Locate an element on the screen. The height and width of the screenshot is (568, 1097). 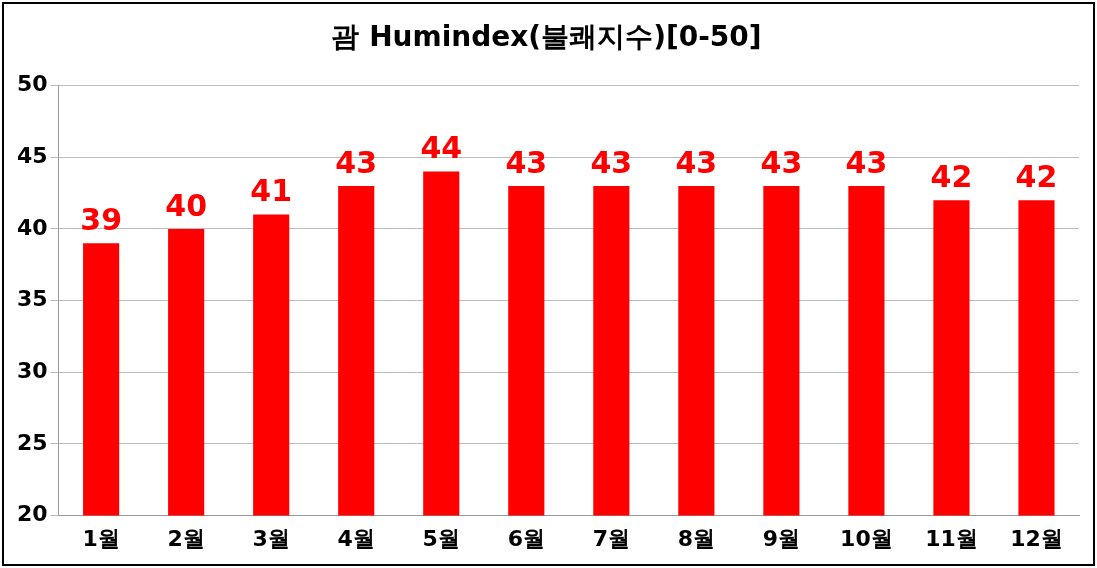
x-tick-label: 3월 is located at coordinates (271, 538).